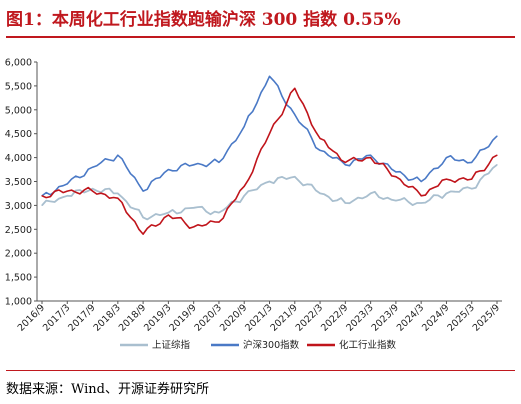 The height and width of the screenshot is (404, 521). What do you see at coordinates (271, 345) in the screenshot?
I see `legend-label: 沪深300指数` at bounding box center [271, 345].